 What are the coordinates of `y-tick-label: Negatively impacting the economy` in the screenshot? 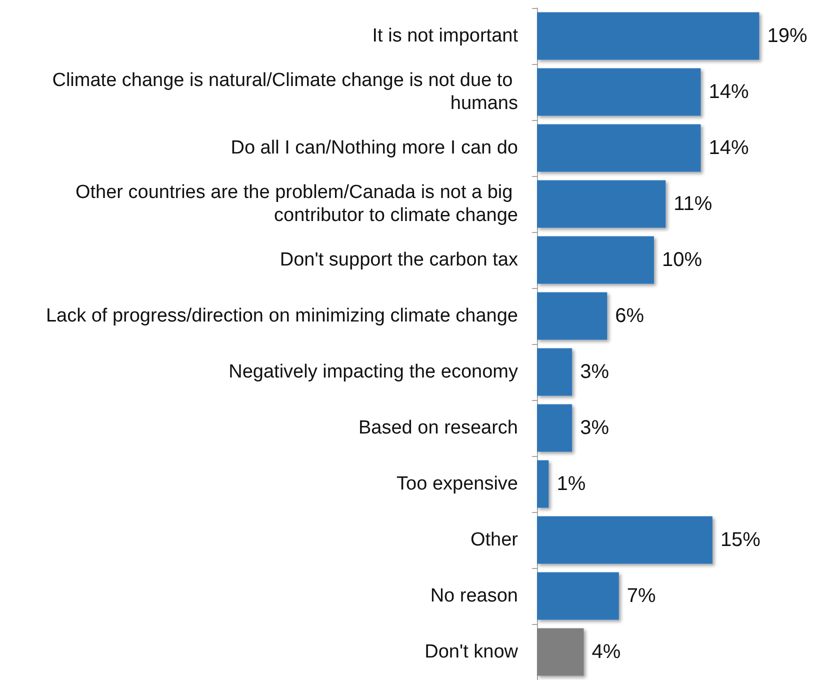 It's located at (373, 372).